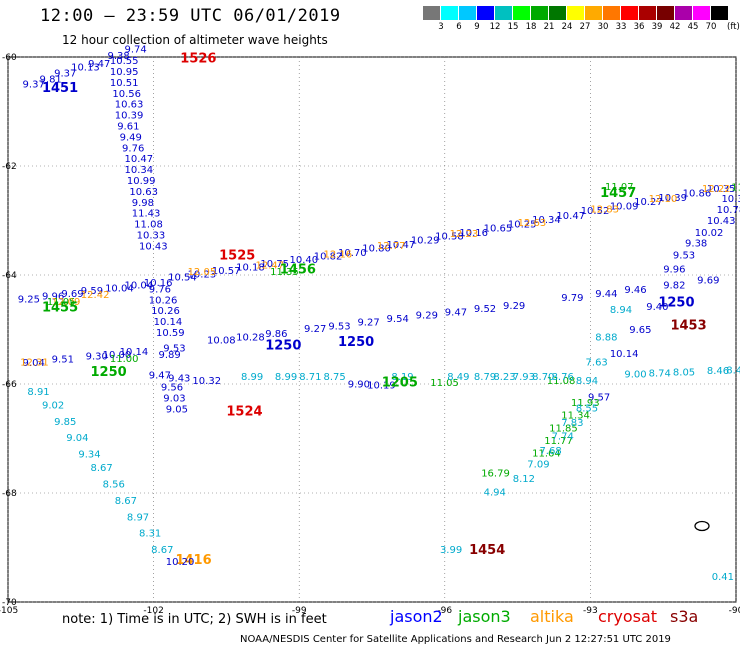 This screenshot has height=650, width=740. I want to click on swh-value-label: 3.99, so click(451, 550).